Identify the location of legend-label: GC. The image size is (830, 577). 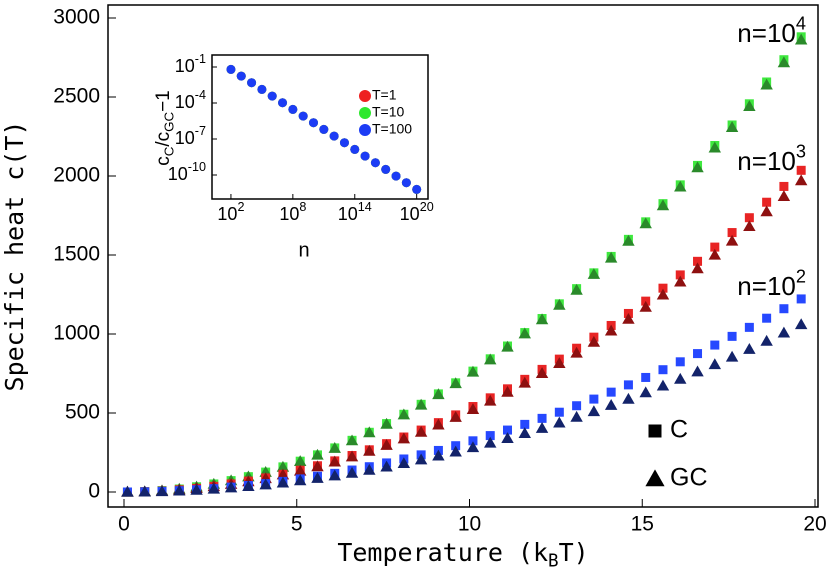
(689, 478).